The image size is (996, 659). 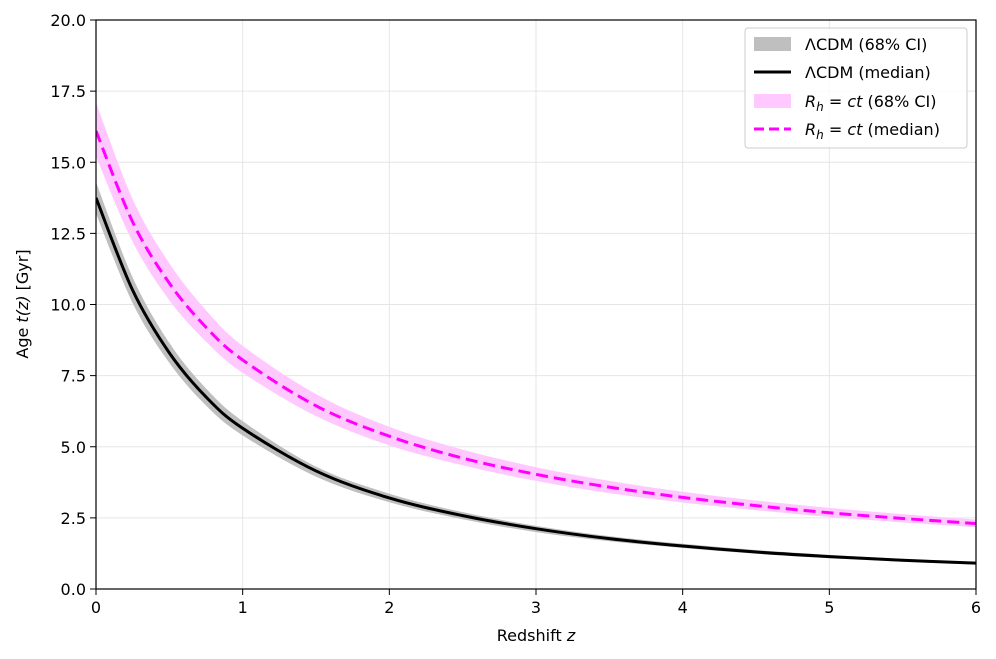 I want to click on legend-frame, so click(x=856, y=88).